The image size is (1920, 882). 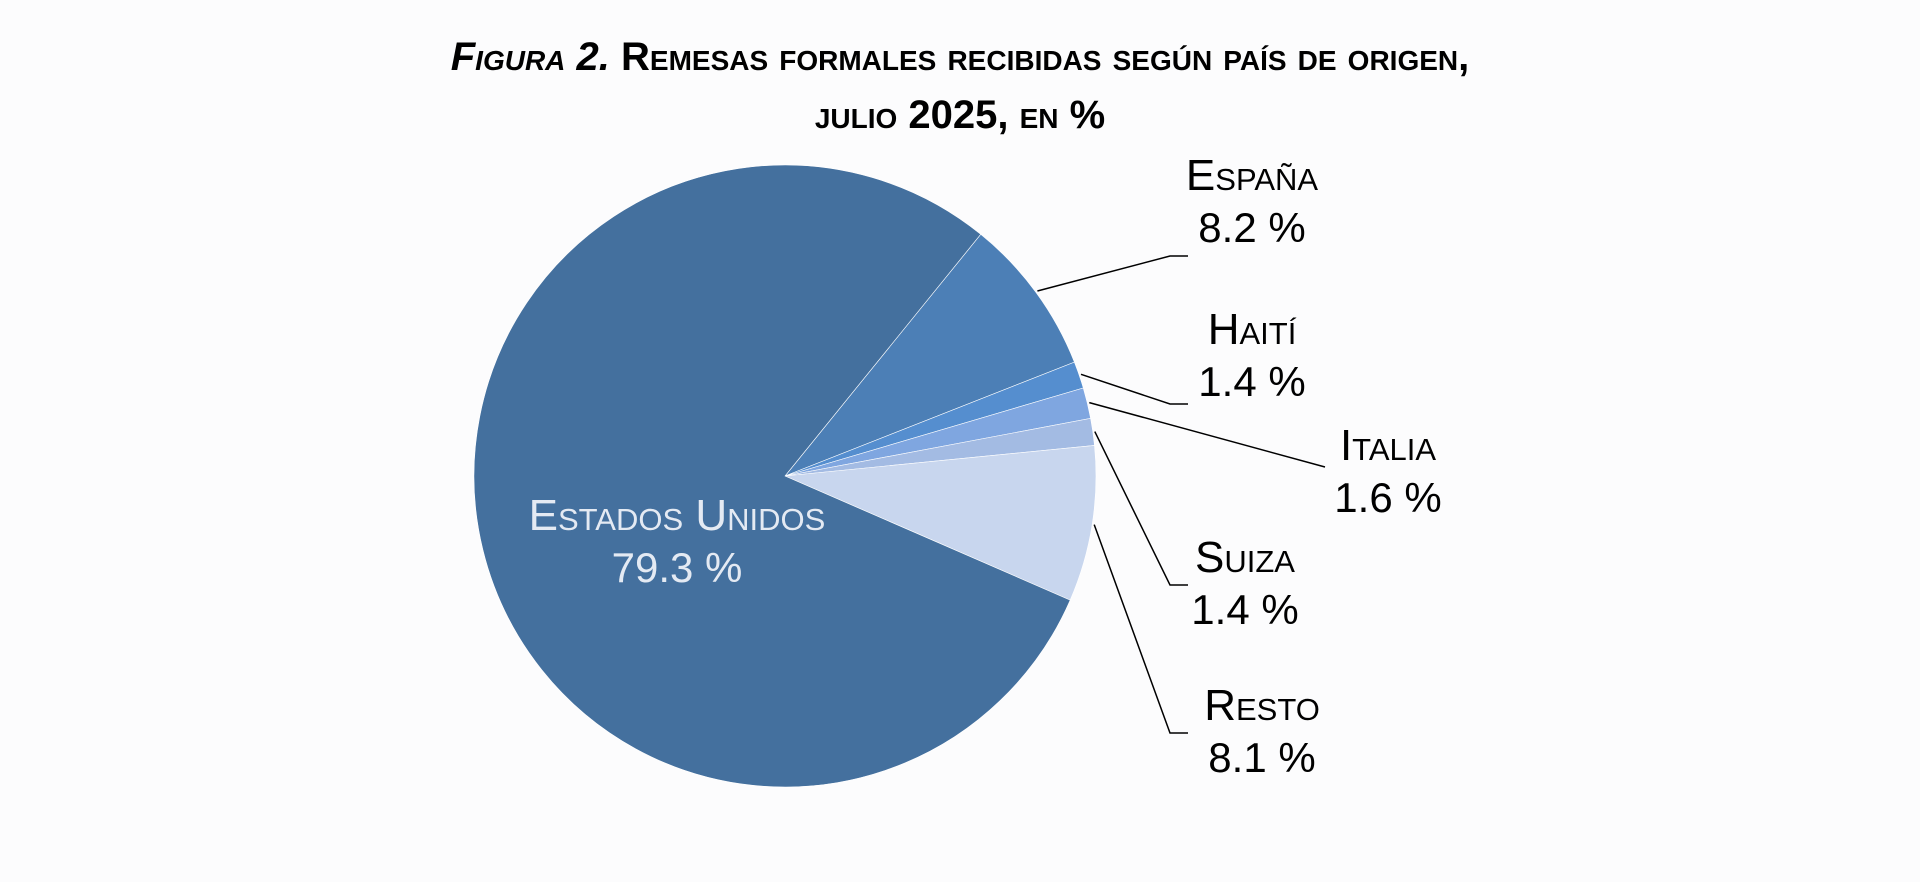 I want to click on slice-value-haiti: 1.4 %, so click(x=1251, y=381).